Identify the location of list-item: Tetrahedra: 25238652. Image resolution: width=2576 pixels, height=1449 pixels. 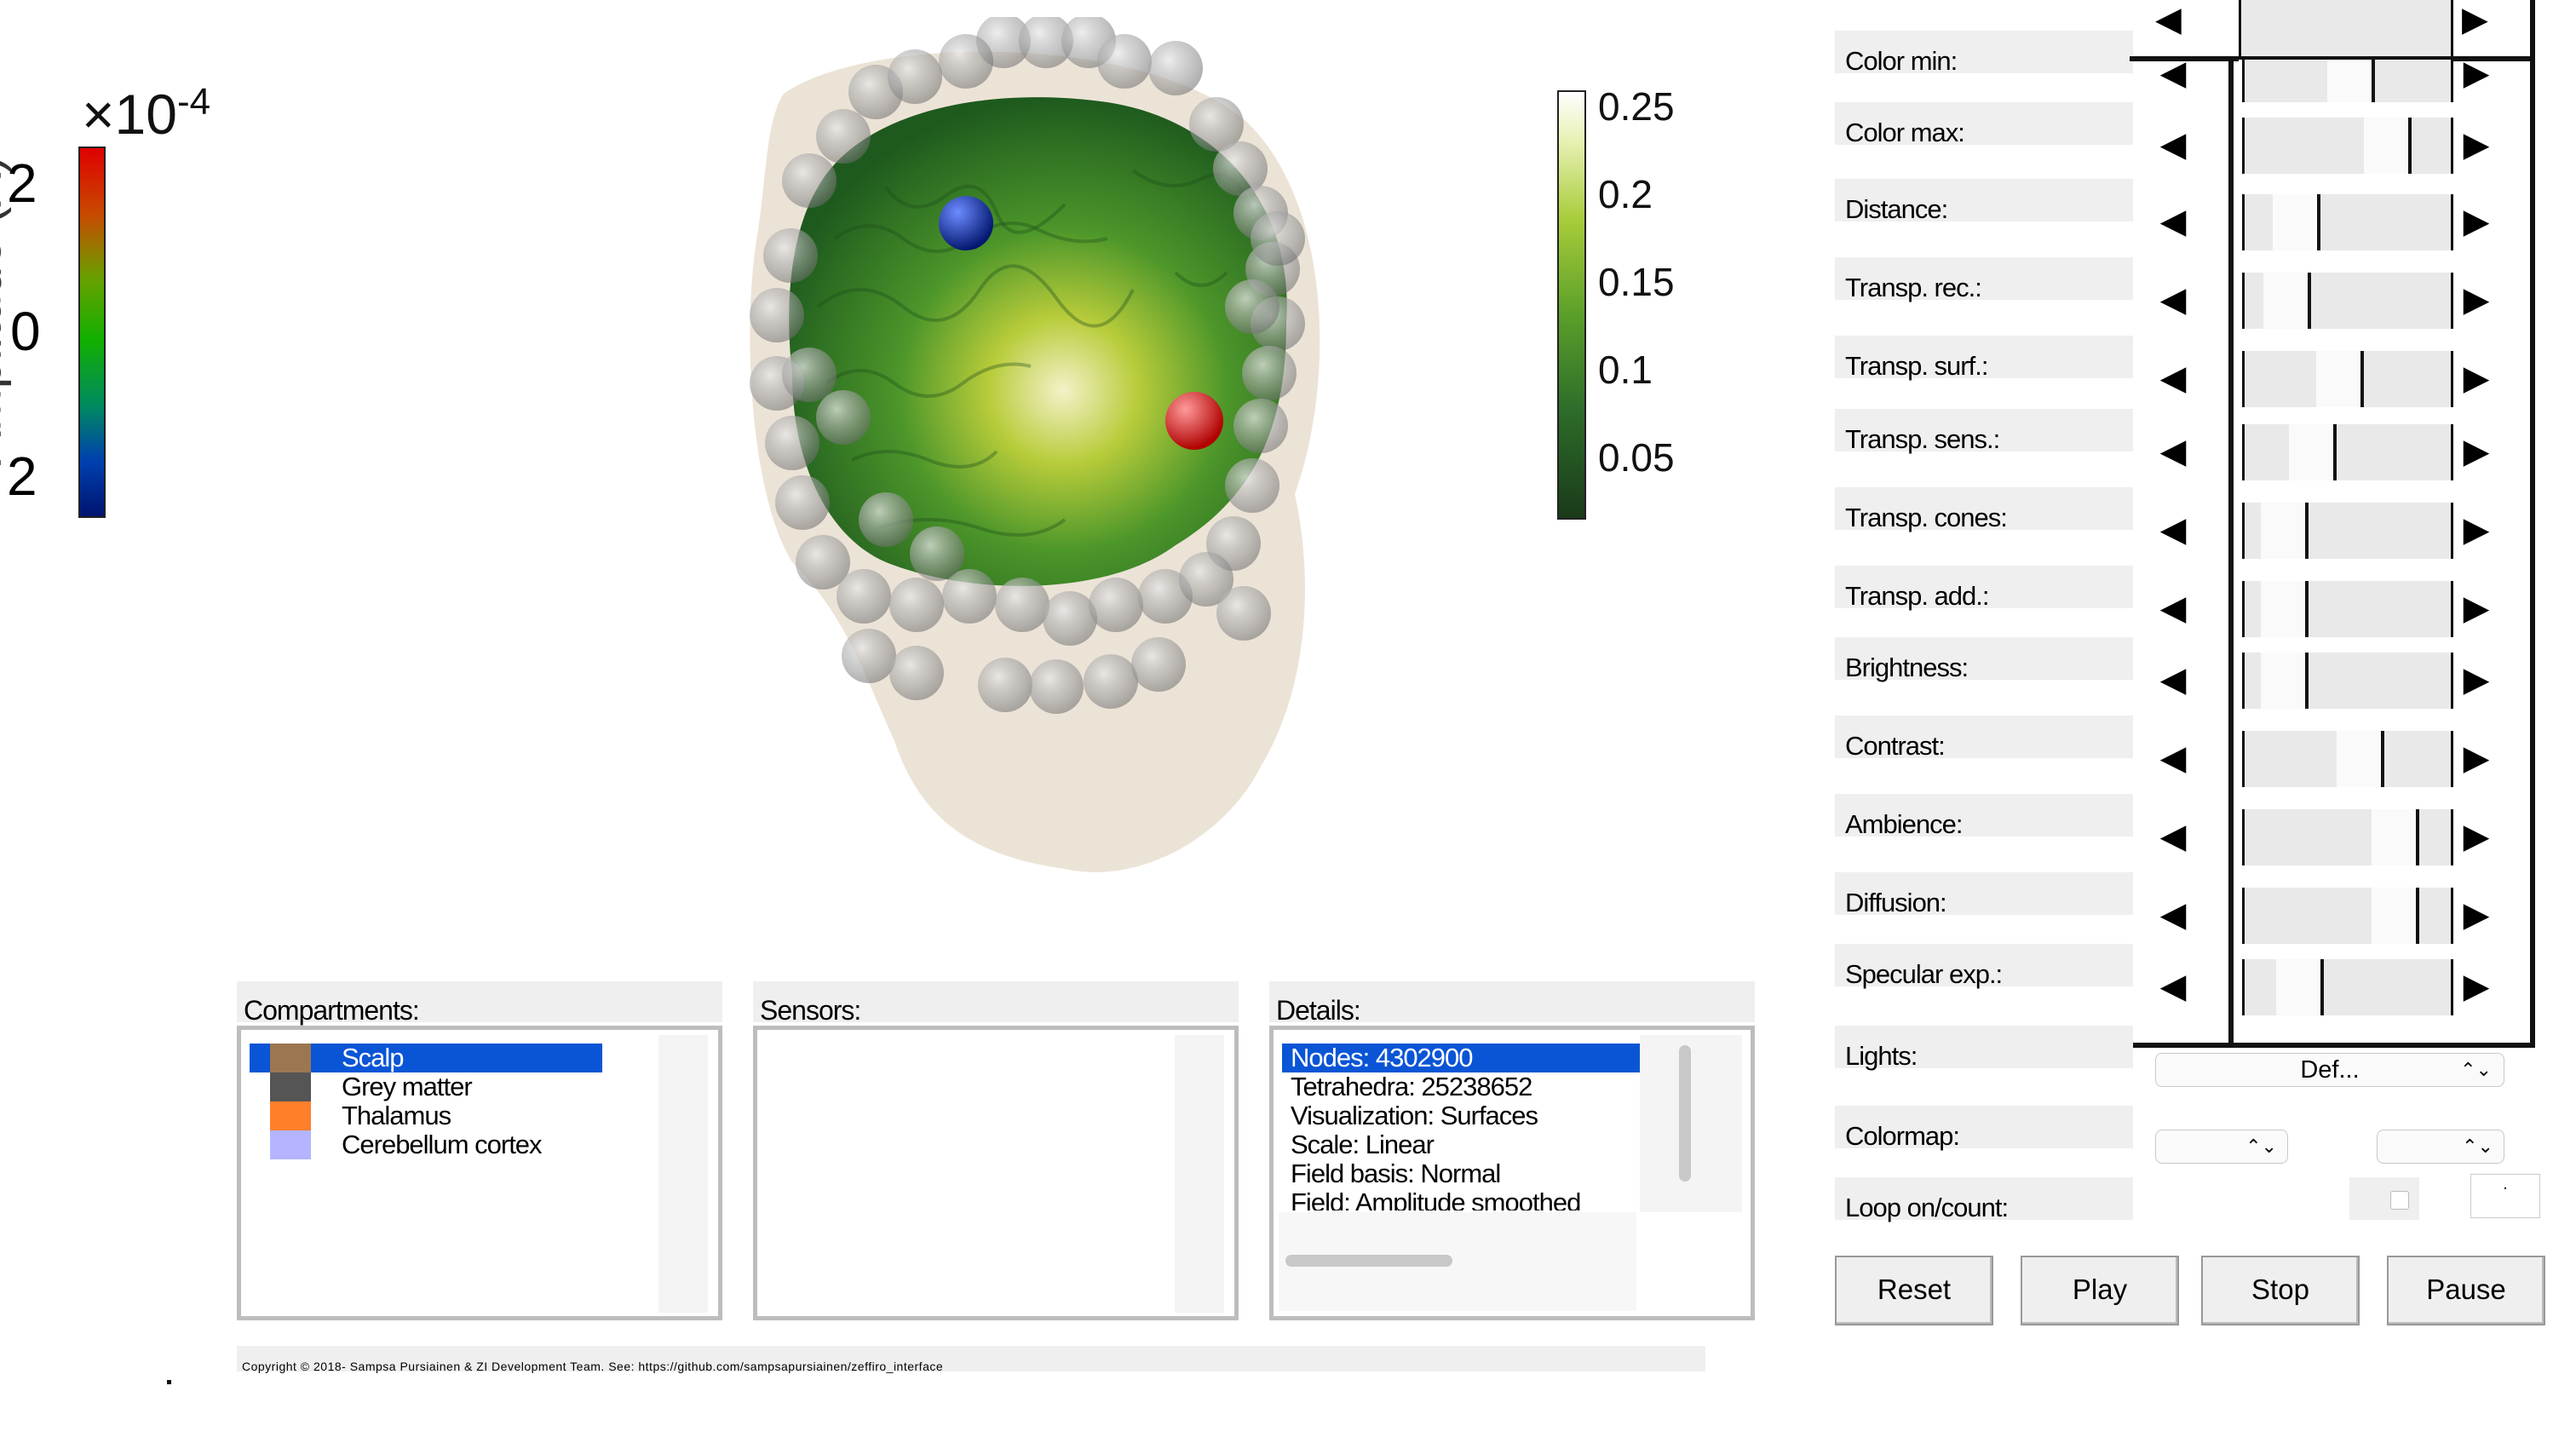
(1412, 1086).